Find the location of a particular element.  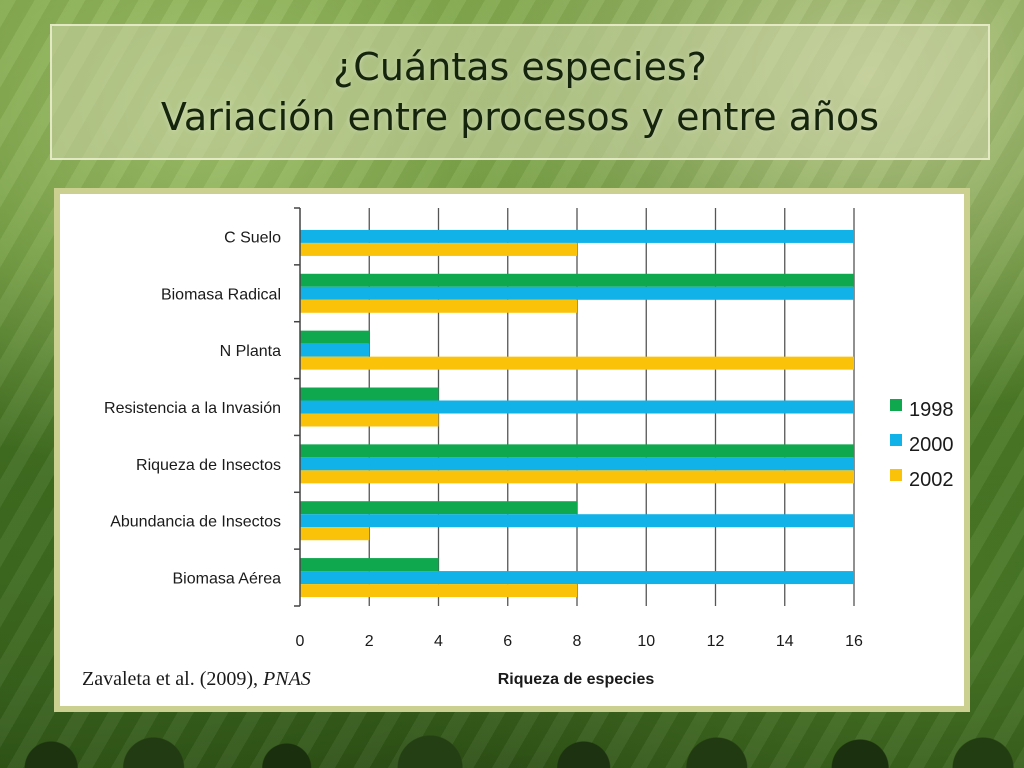

x-tick-label-10: 10 is located at coordinates (646, 641).